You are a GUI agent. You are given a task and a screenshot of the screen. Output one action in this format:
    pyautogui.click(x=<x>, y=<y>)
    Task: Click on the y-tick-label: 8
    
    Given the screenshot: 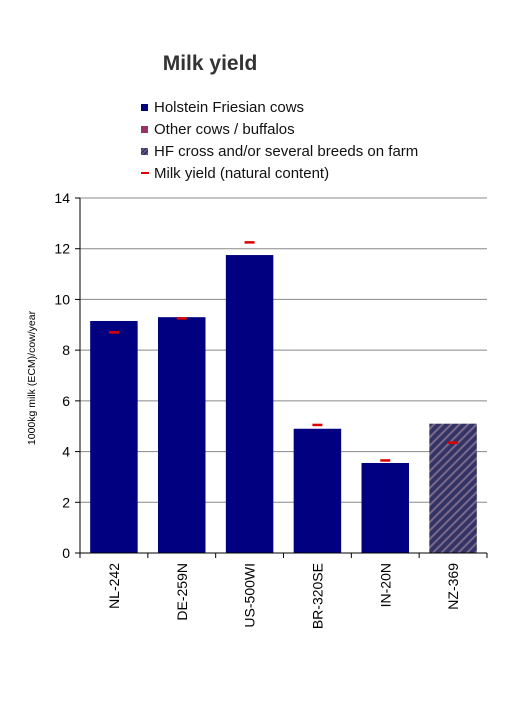 What is the action you would take?
    pyautogui.click(x=66, y=350)
    